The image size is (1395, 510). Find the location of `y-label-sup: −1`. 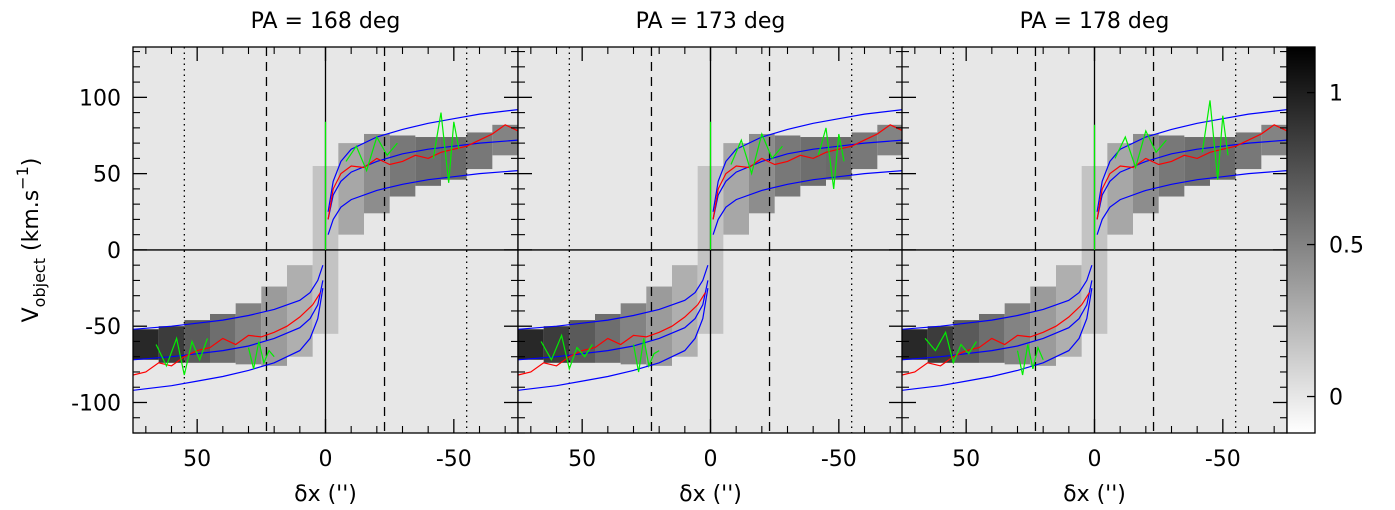

y-label-sup: −1 is located at coordinates (22, 178).